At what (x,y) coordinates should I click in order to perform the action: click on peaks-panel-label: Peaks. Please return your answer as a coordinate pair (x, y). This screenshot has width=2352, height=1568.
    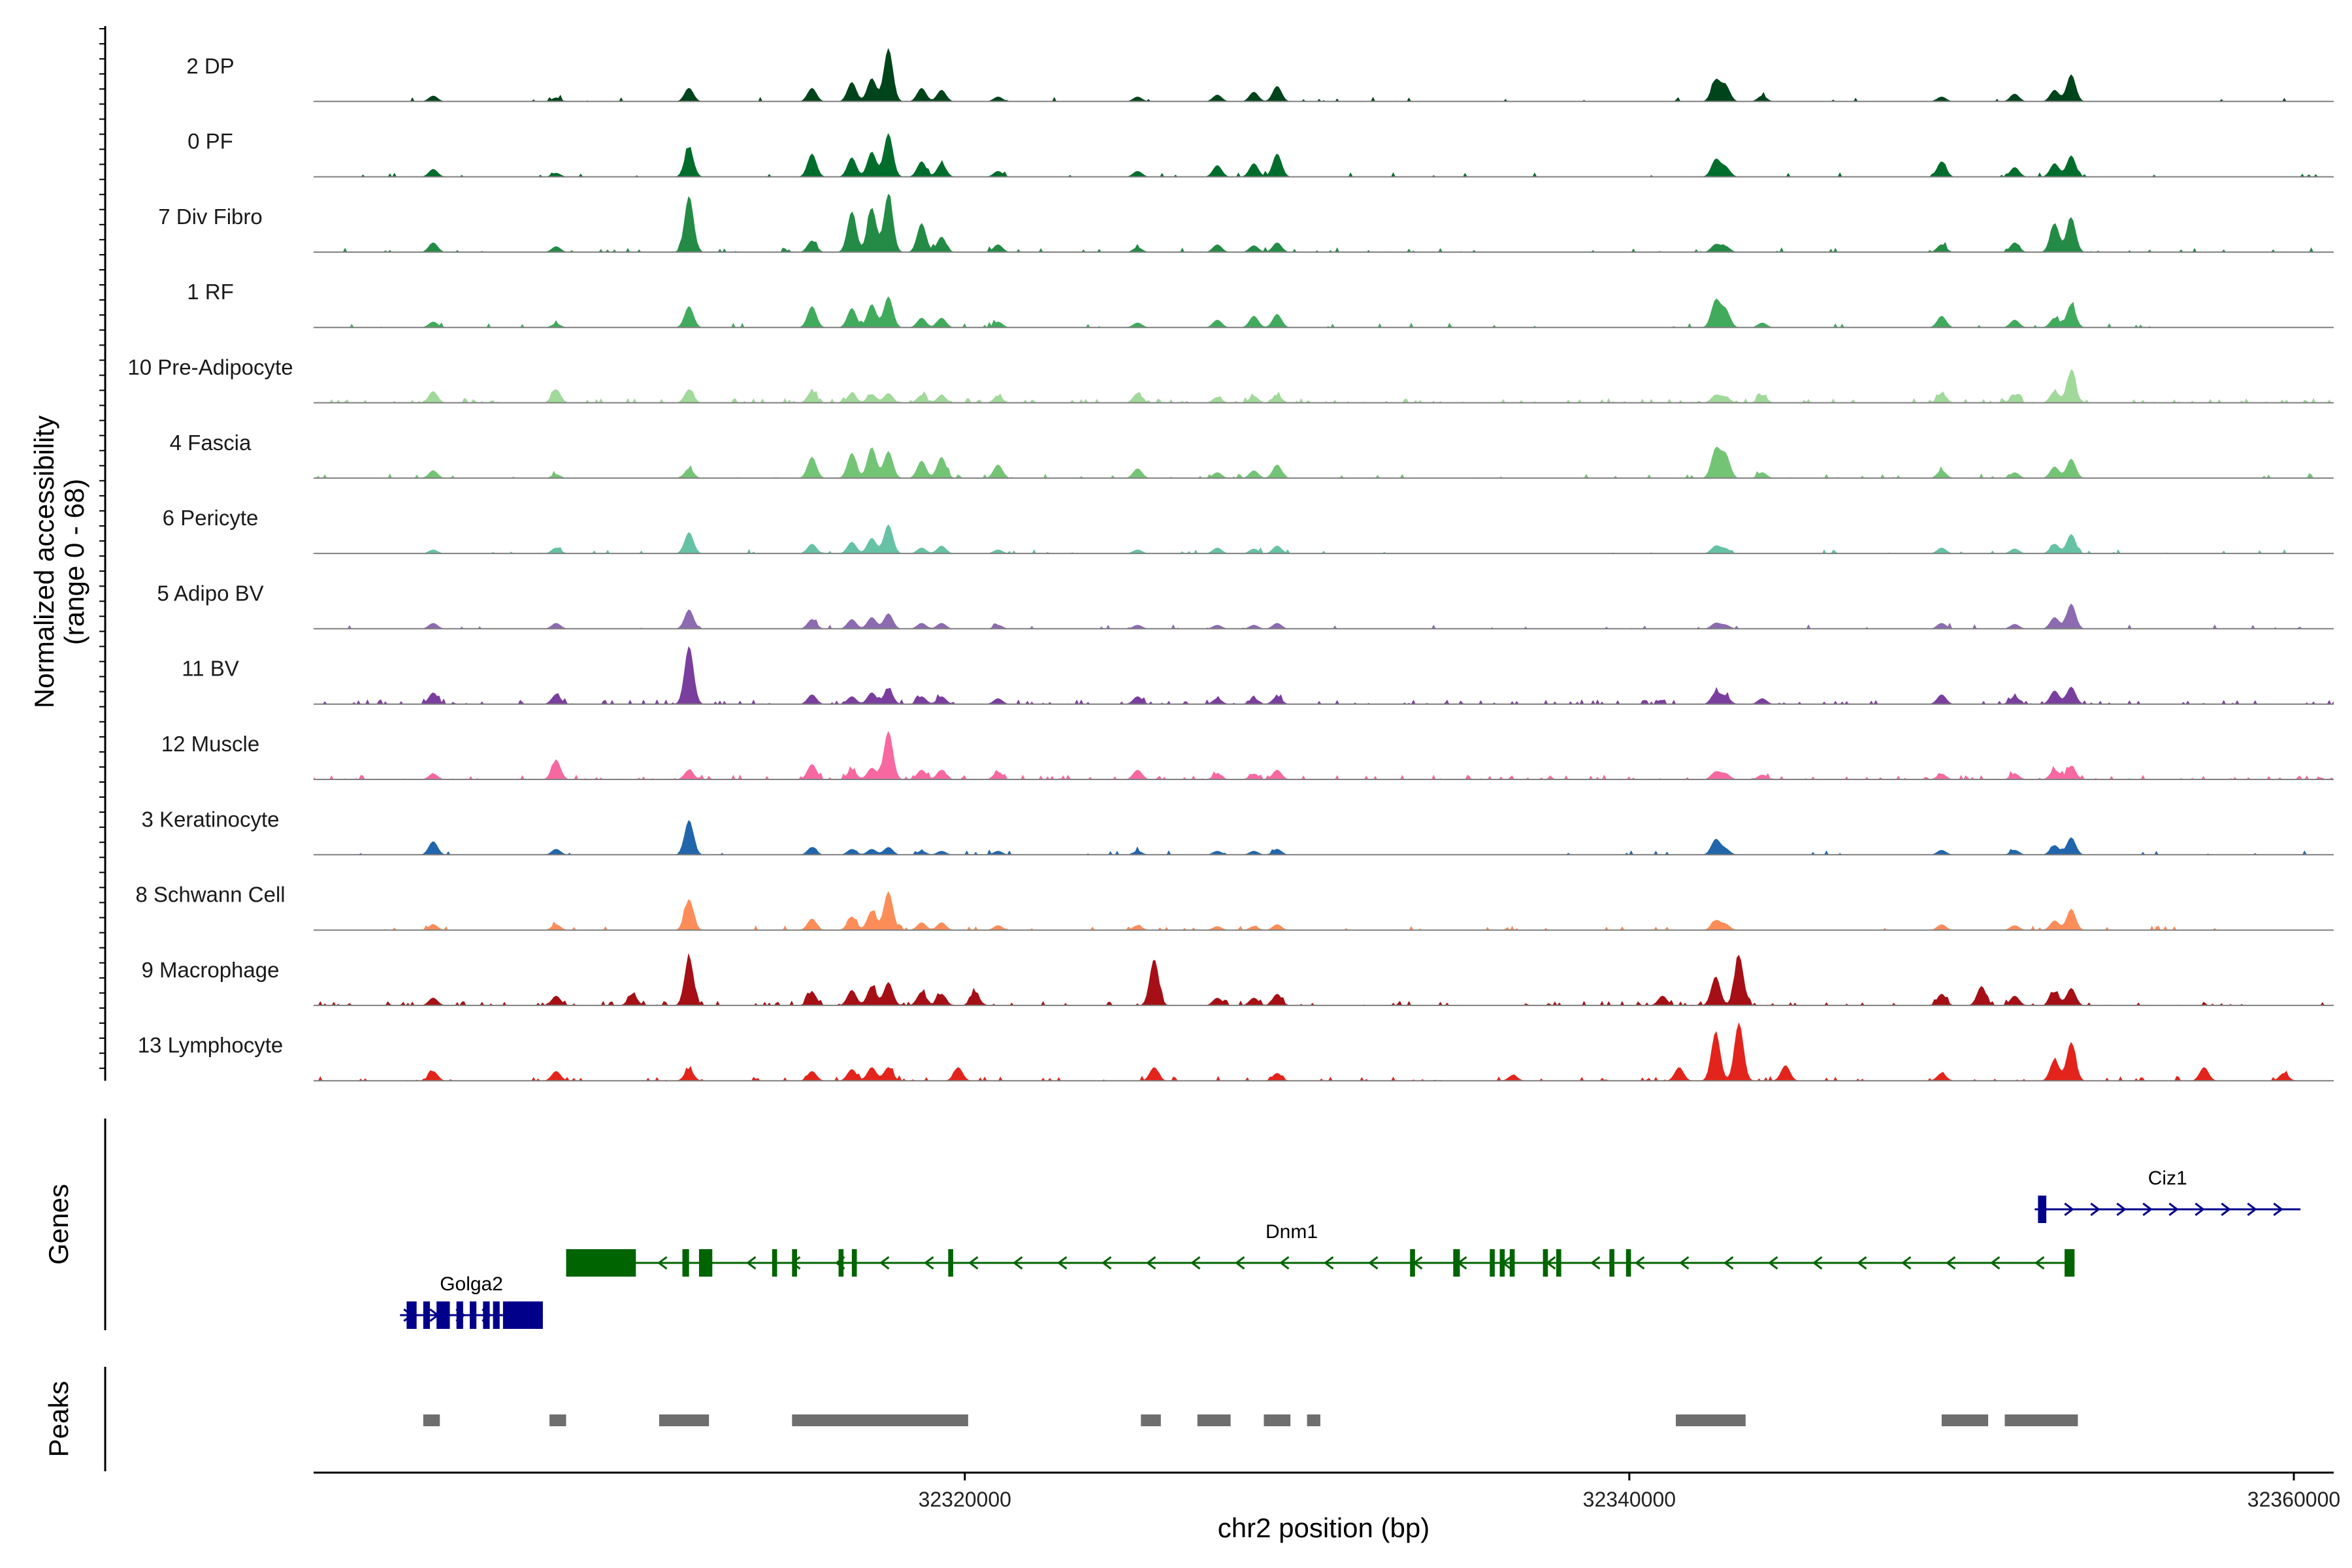
    Looking at the image, I should click on (58, 1419).